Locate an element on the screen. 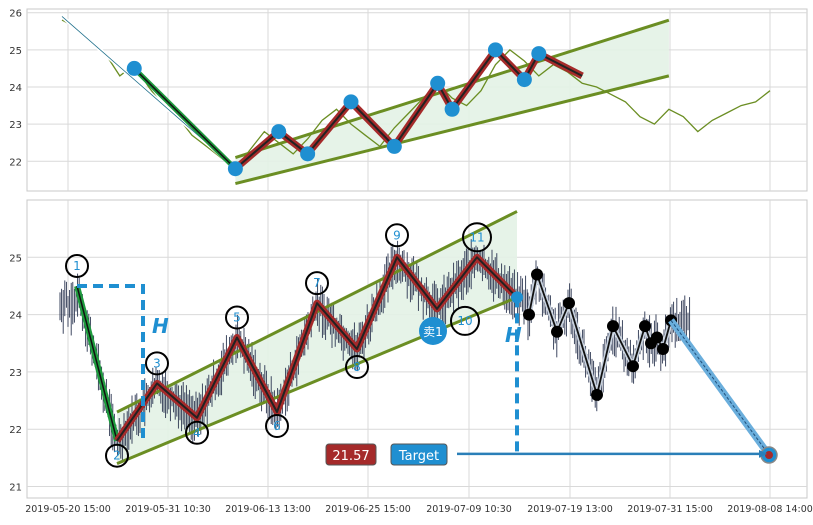 Image resolution: width=813 pixels, height=525 pixels. projection-arrow-core is located at coordinates (720, 388).